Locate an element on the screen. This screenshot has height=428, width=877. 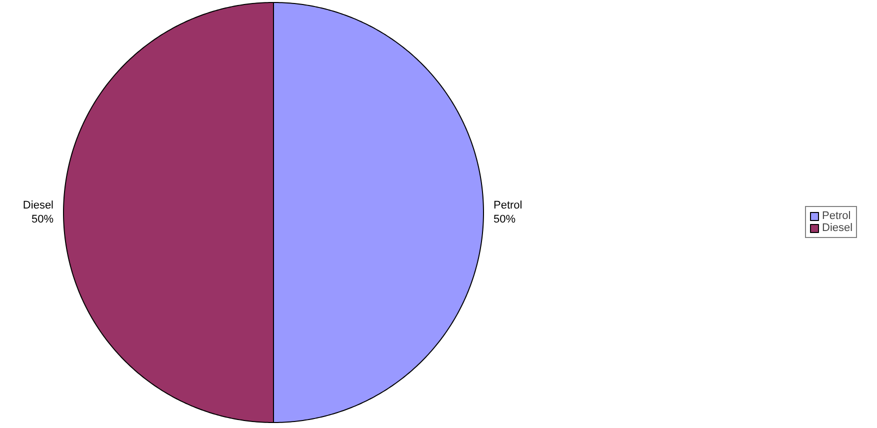
legend-label: Diesel is located at coordinates (837, 228).